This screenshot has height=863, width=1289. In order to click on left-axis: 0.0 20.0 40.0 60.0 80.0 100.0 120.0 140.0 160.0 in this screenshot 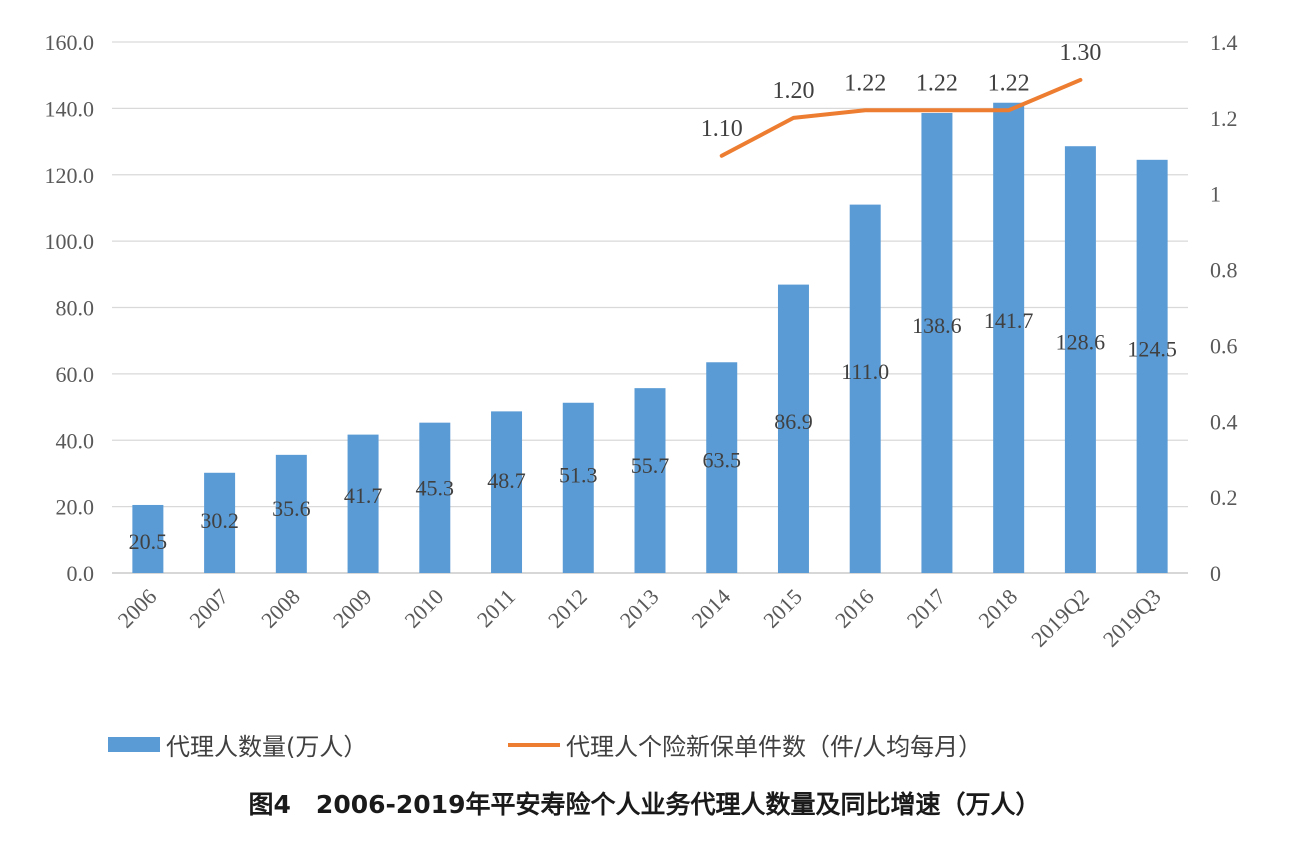, I will do `click(70, 308)`.